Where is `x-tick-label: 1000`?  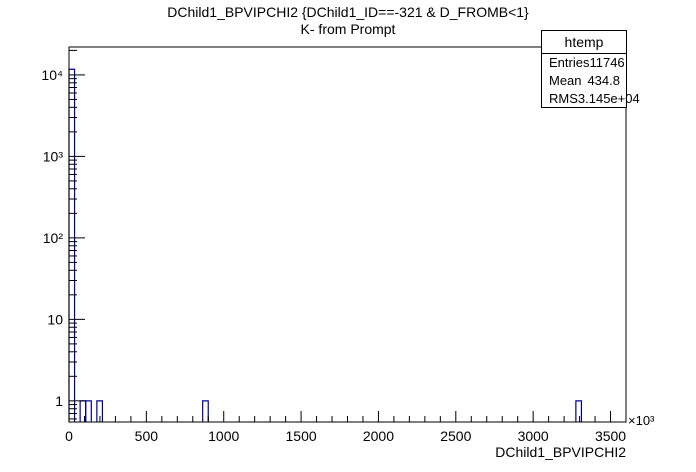
x-tick-label: 1000 is located at coordinates (223, 436).